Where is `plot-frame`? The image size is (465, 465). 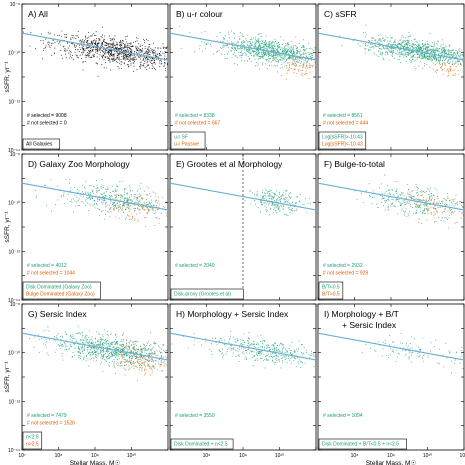
plot-frame is located at coordinates (95, 227).